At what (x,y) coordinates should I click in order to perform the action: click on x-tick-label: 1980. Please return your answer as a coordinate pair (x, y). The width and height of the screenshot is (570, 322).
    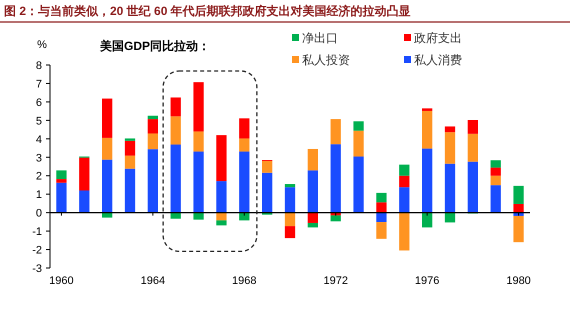
    Looking at the image, I should click on (518, 281).